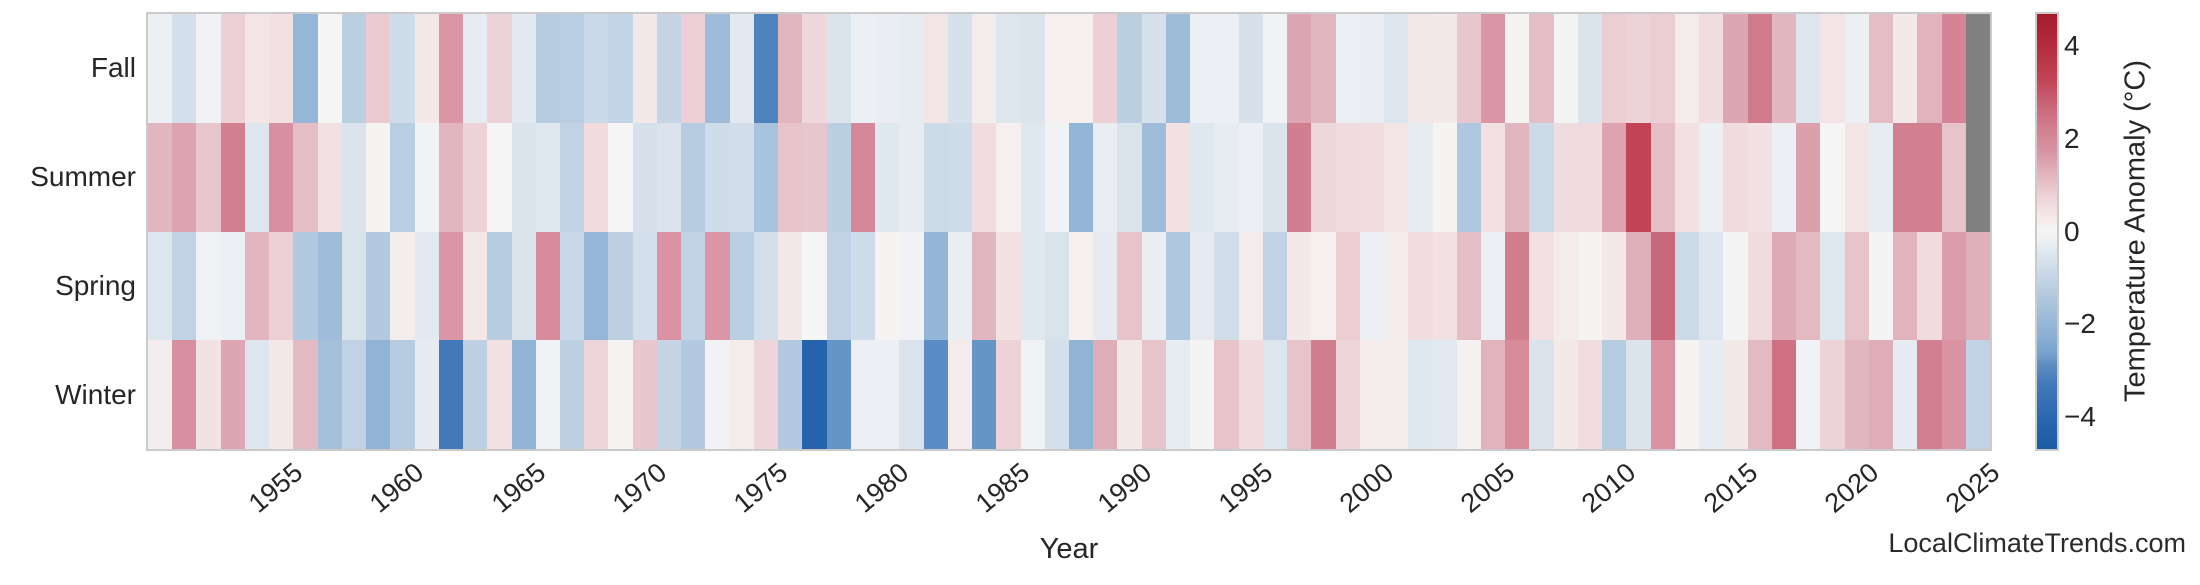  Describe the element at coordinates (1730, 488) in the screenshot. I see `x-tick-2015: 2015` at that location.